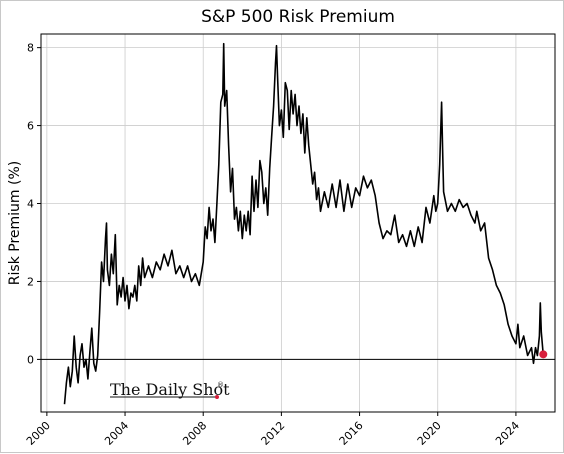  I want to click on x-tick-label: 2008, so click(194, 433).